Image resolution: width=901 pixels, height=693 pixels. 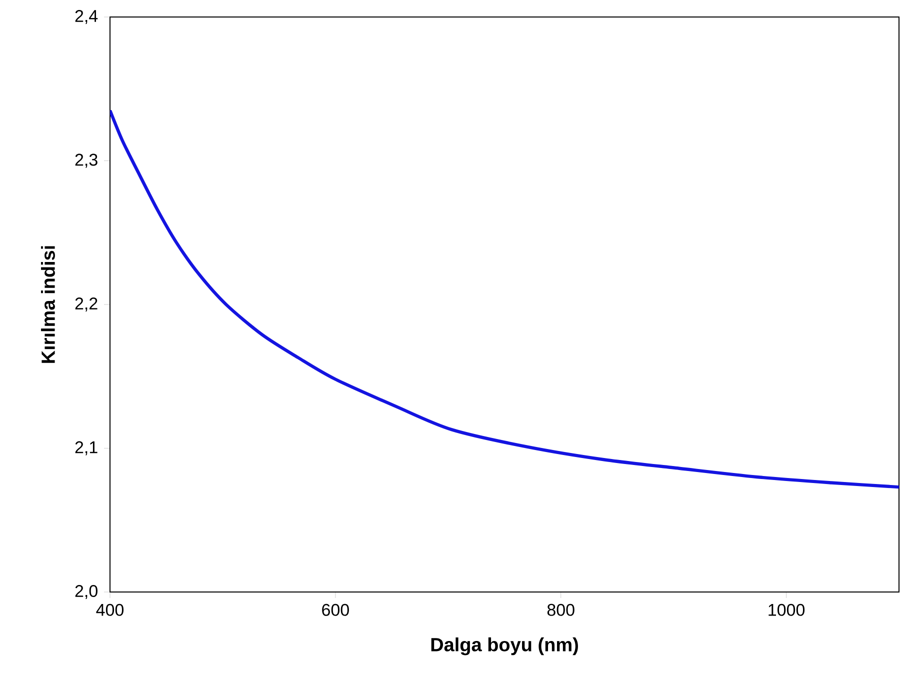 What do you see at coordinates (86, 17) in the screenshot?
I see `y-tick-label: 2,4` at bounding box center [86, 17].